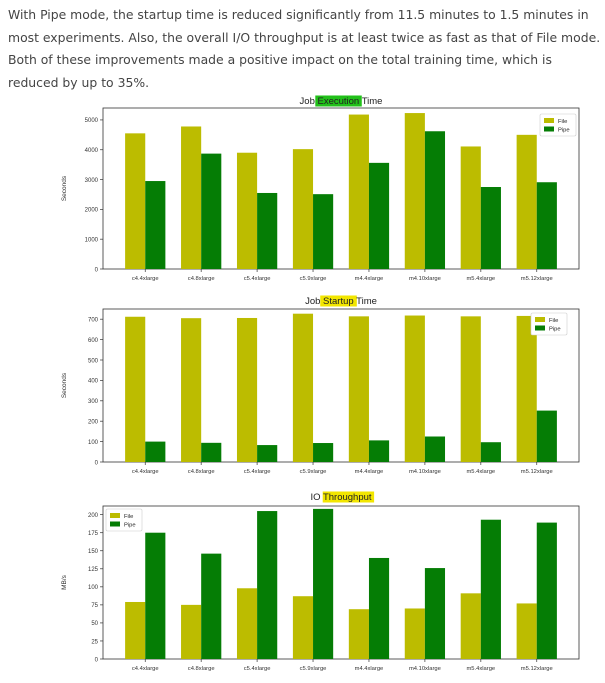 The height and width of the screenshot is (683, 605). Describe the element at coordinates (93, 321) in the screenshot. I see `y-tick-label: 700` at that location.